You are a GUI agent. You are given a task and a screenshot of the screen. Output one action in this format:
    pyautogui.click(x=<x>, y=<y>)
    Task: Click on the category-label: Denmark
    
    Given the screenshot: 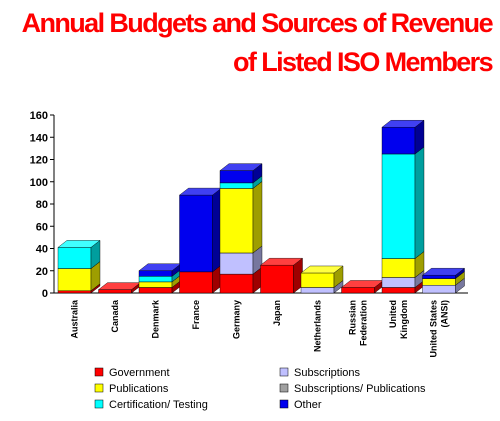 What is the action you would take?
    pyautogui.click(x=156, y=319)
    